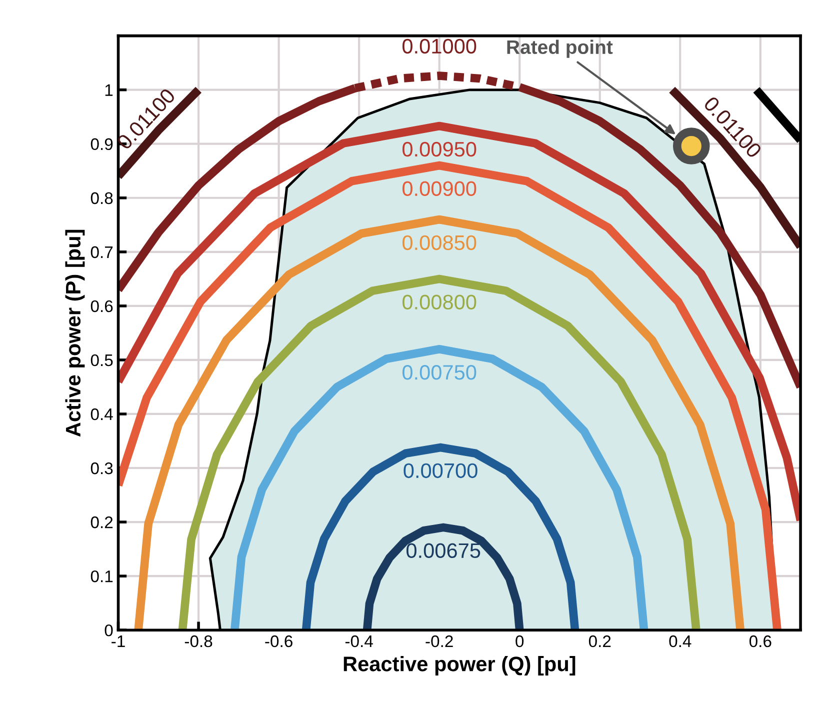 The height and width of the screenshot is (716, 827). What do you see at coordinates (520, 641) in the screenshot?
I see `x-tick-label: 0` at bounding box center [520, 641].